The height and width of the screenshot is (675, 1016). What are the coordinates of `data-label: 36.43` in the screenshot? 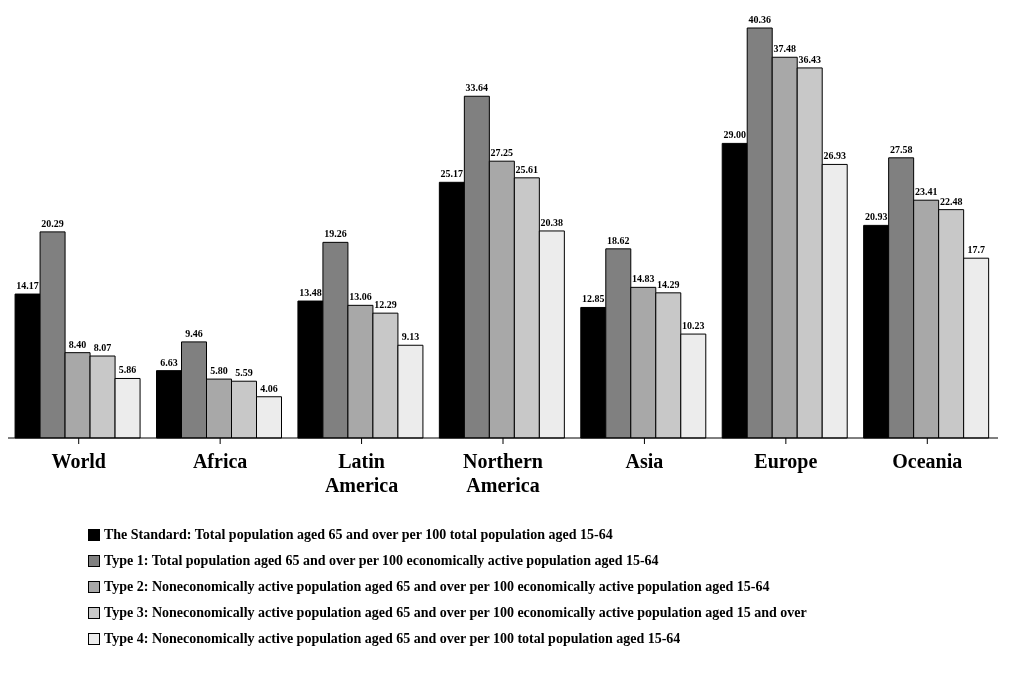 It's located at (809, 59).